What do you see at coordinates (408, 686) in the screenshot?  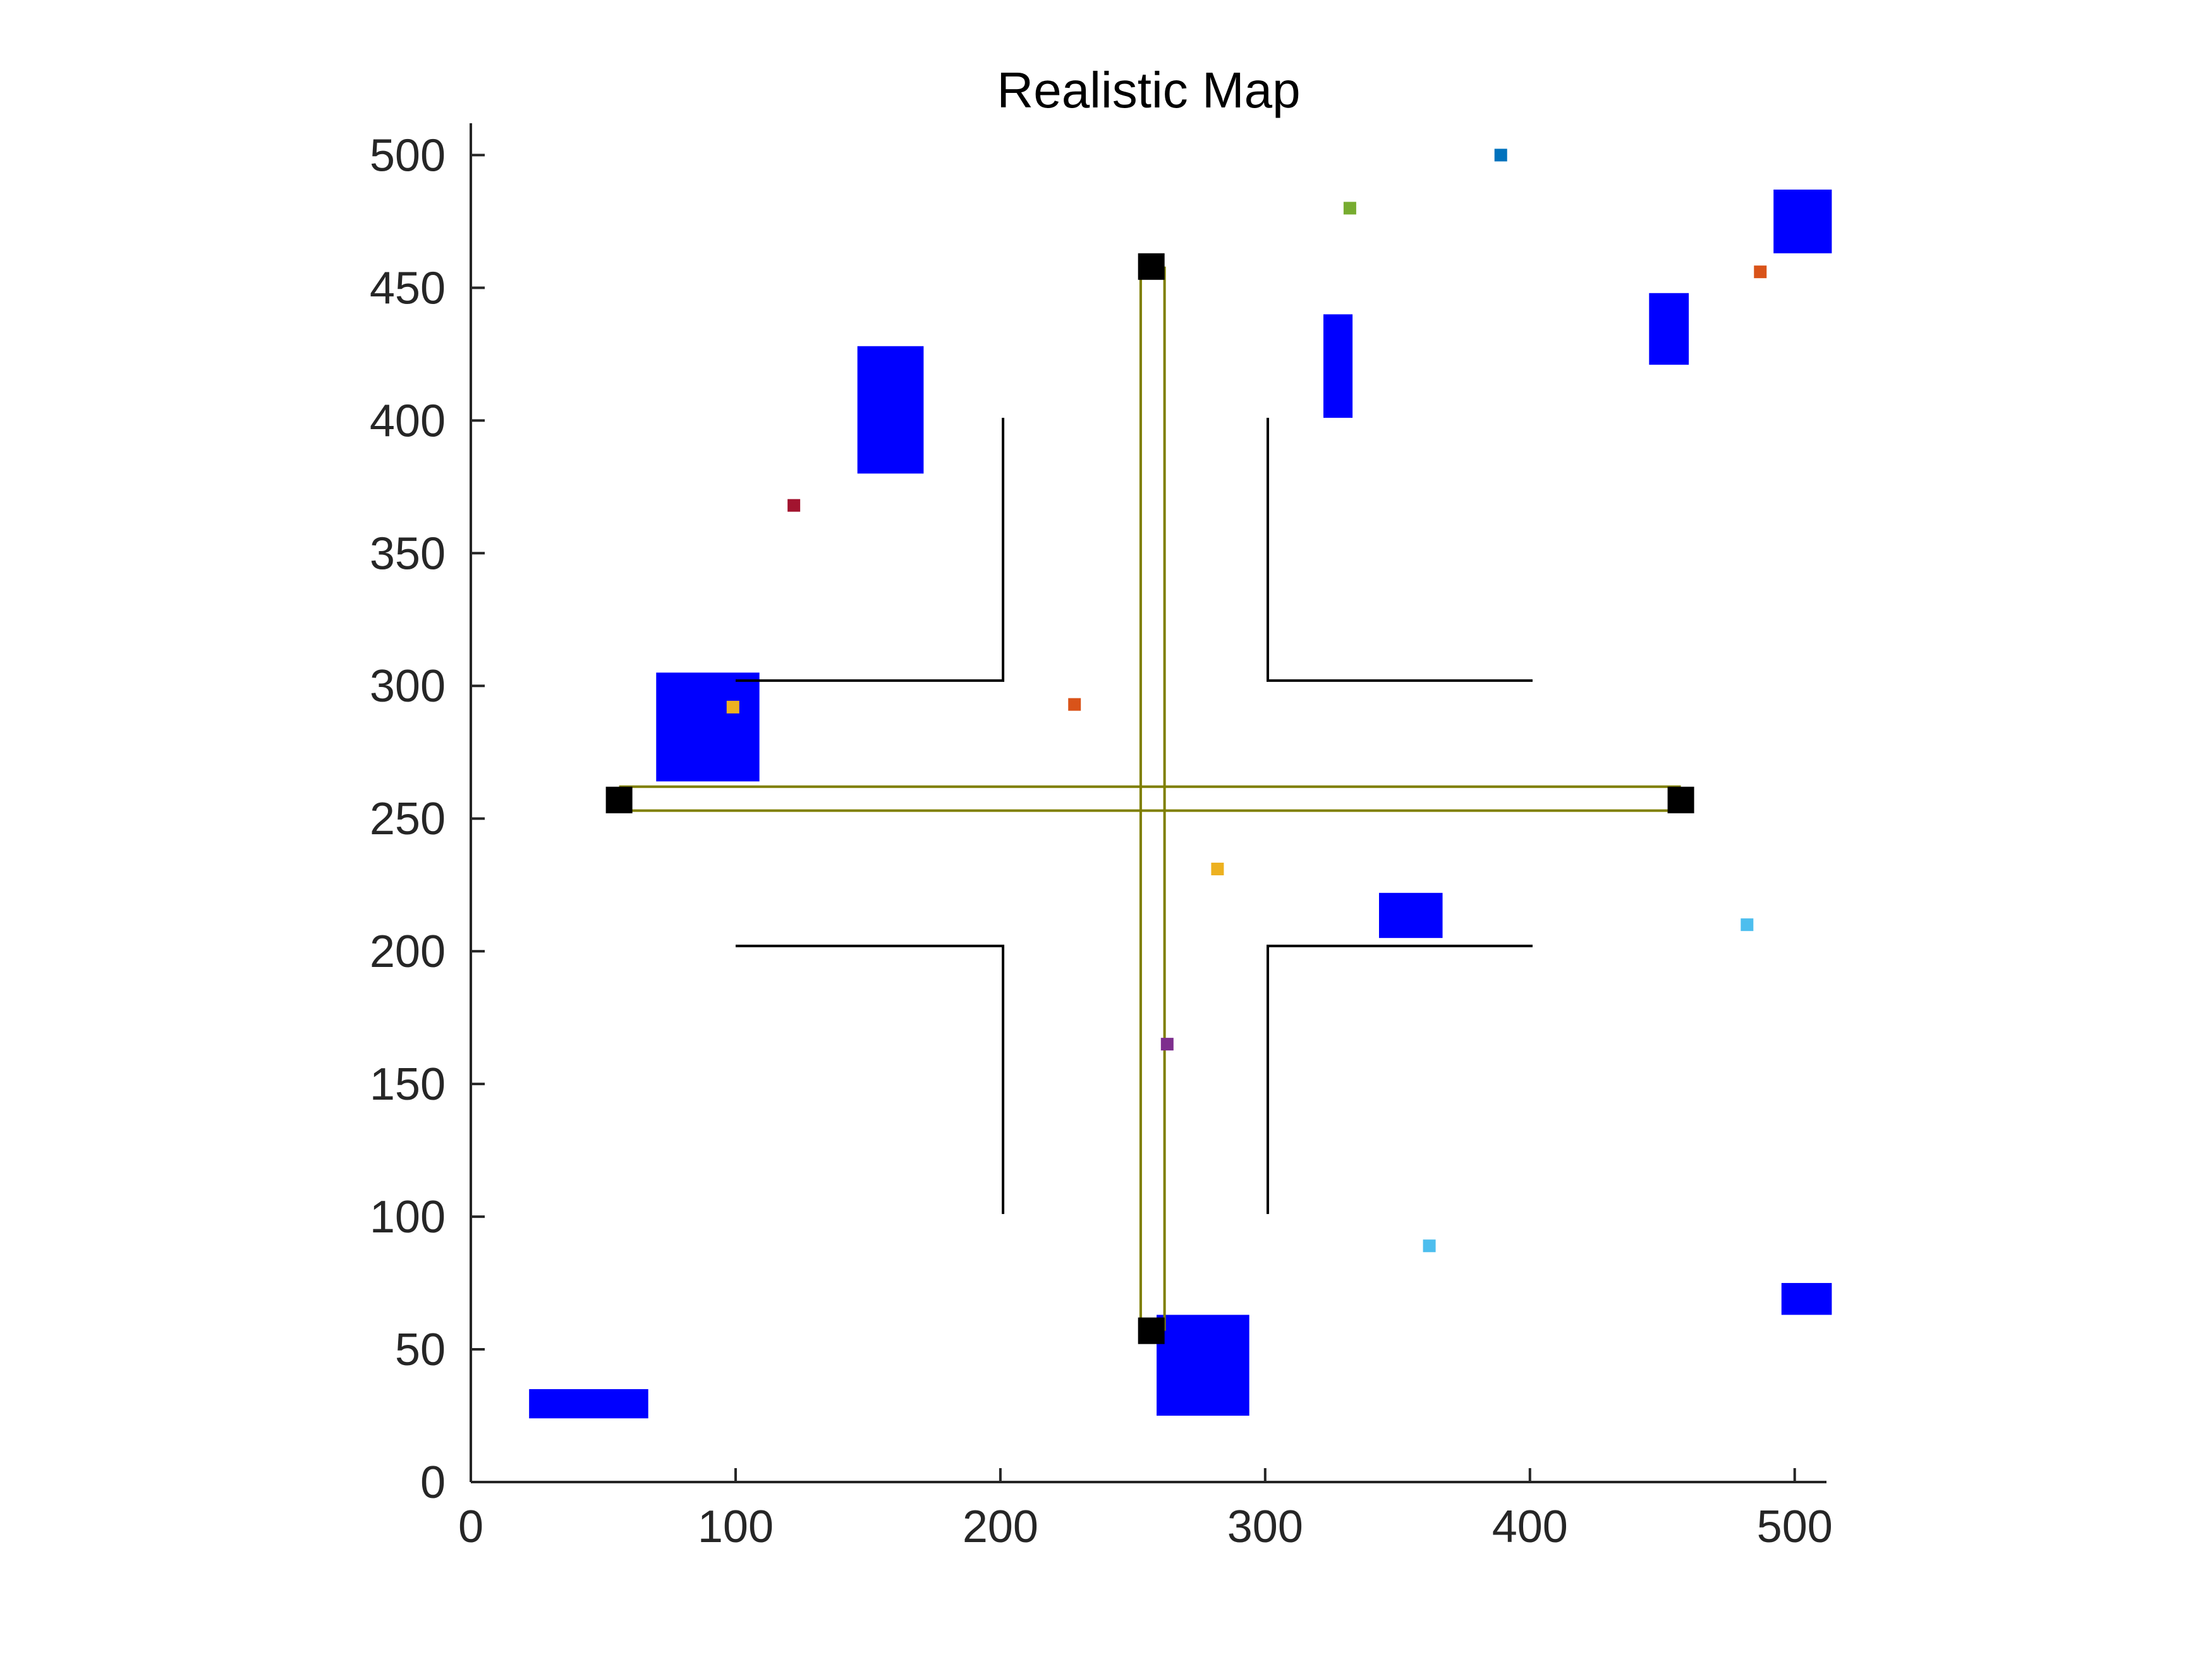 I see `y-tick-label-300: 300` at bounding box center [408, 686].